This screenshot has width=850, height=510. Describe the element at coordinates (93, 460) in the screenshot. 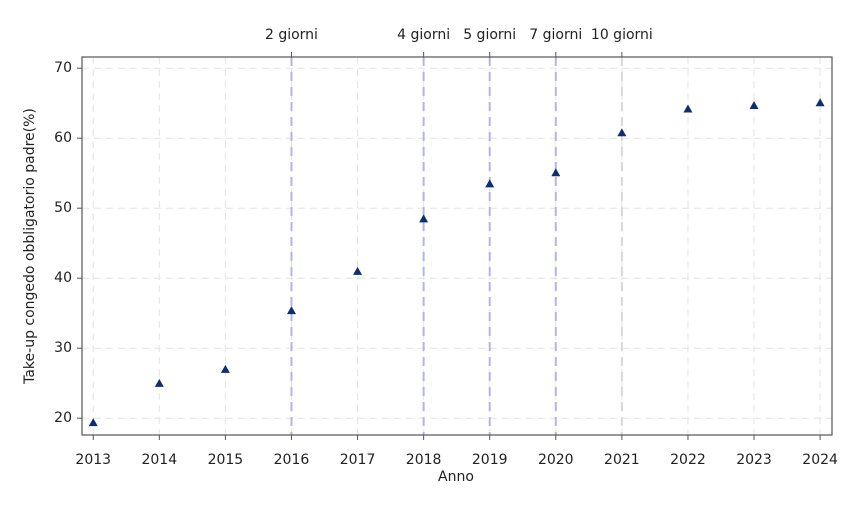

I see `x-tick-label: 2013` at that location.